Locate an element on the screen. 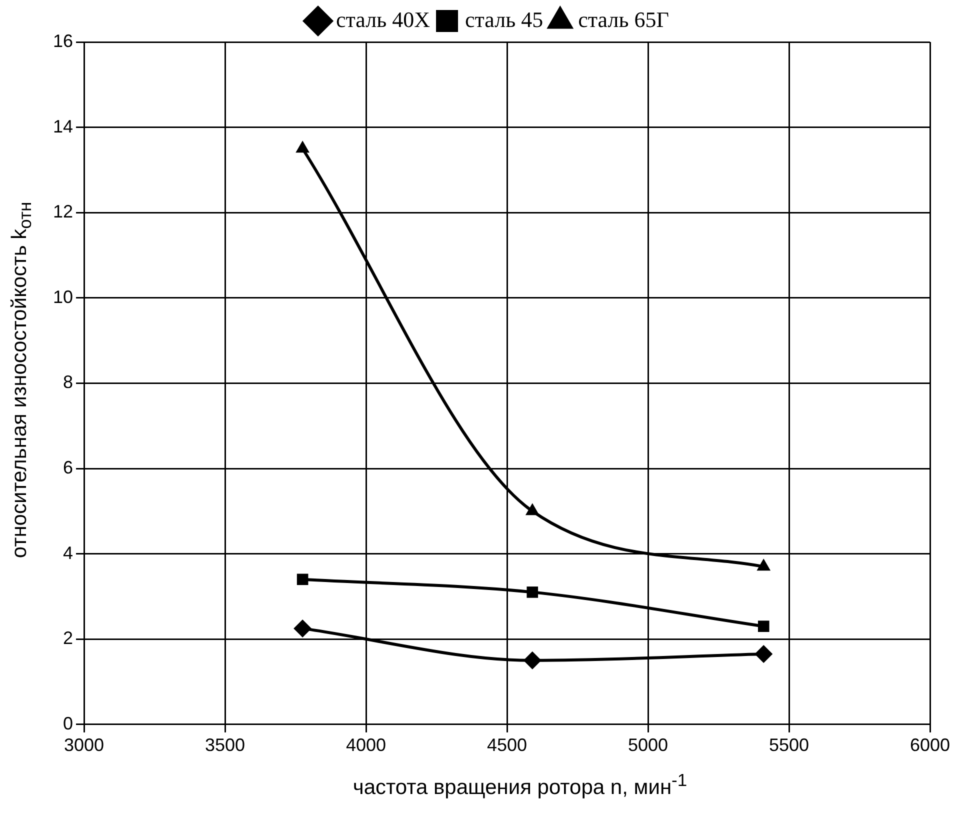 The width and height of the screenshot is (973, 814). x-tick-label: 5000 is located at coordinates (648, 745).